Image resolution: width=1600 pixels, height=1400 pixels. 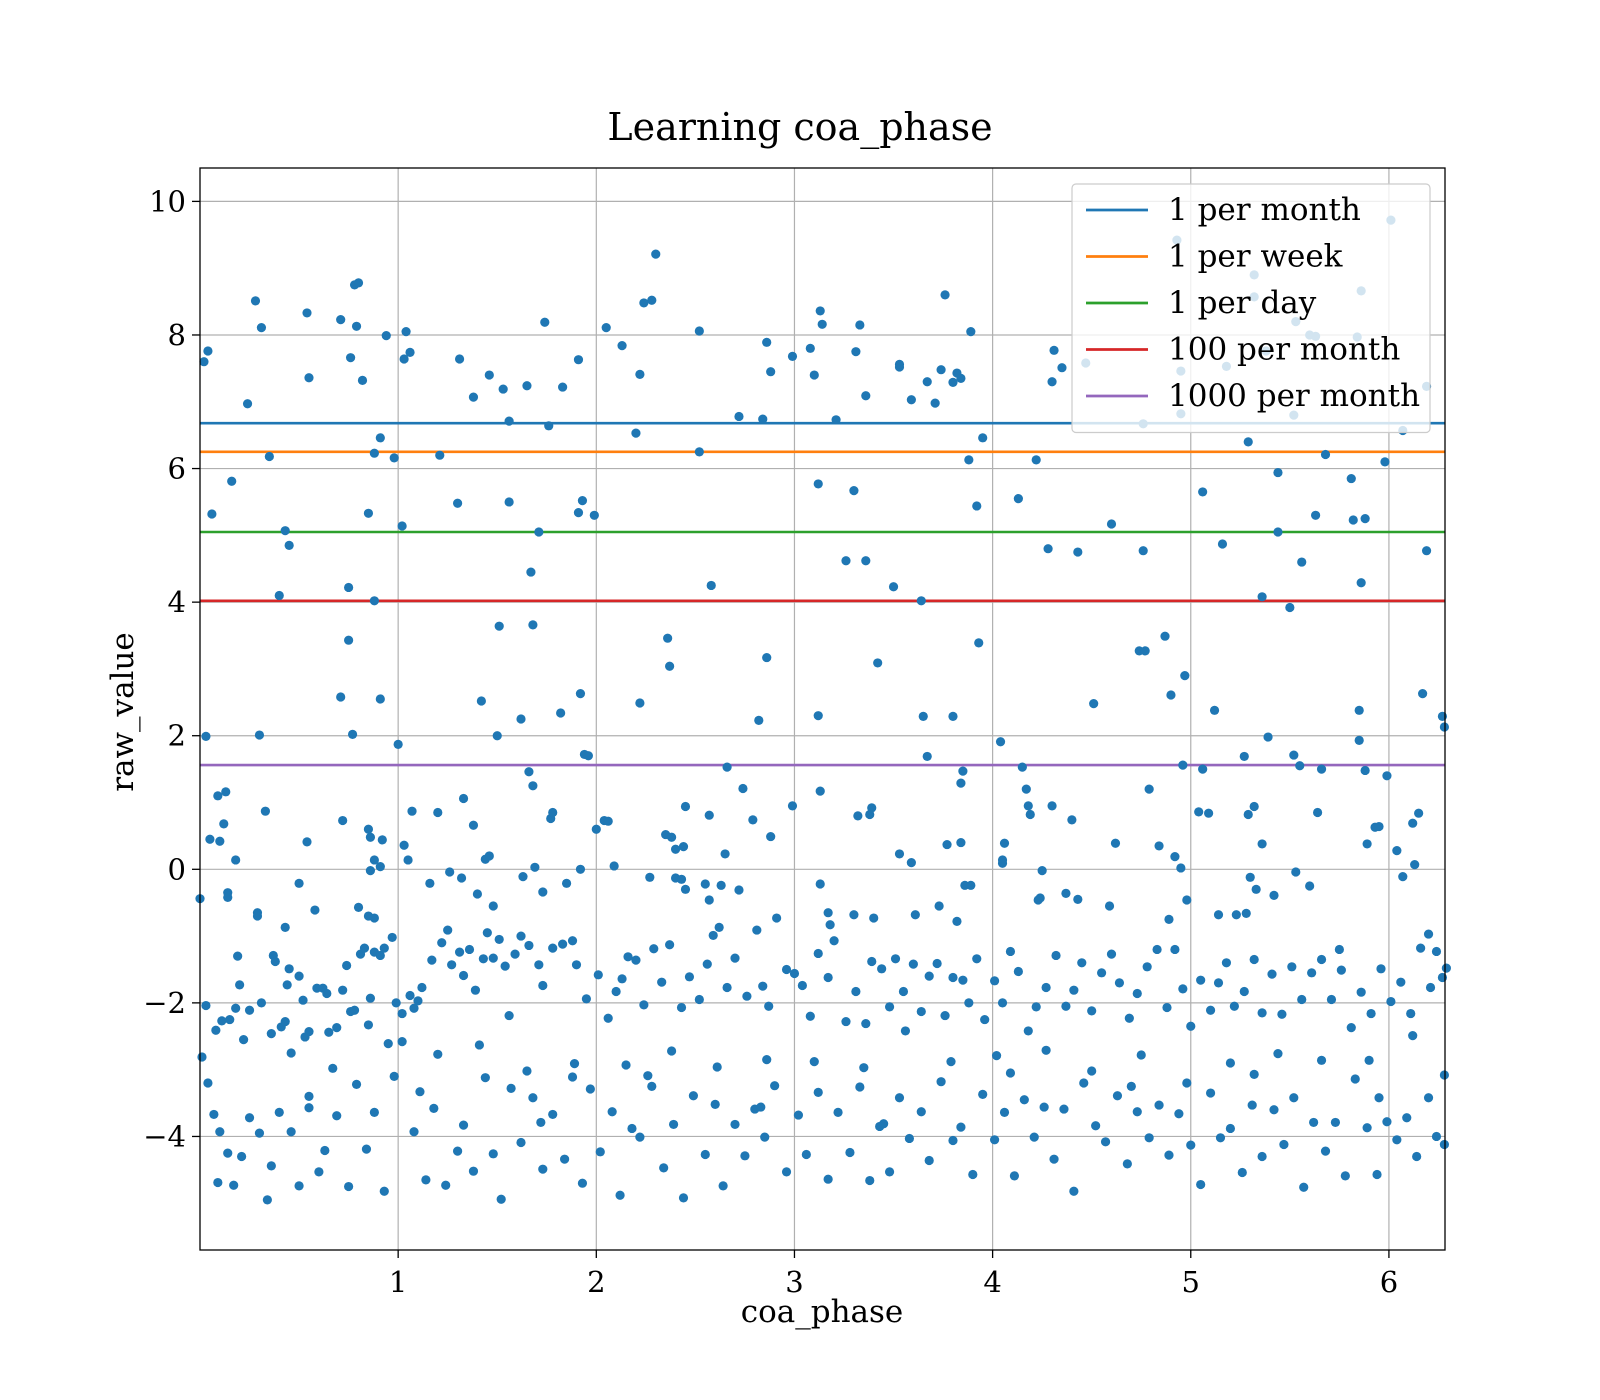 I want to click on legend-entry-label: 1 per month, so click(x=1264, y=210).